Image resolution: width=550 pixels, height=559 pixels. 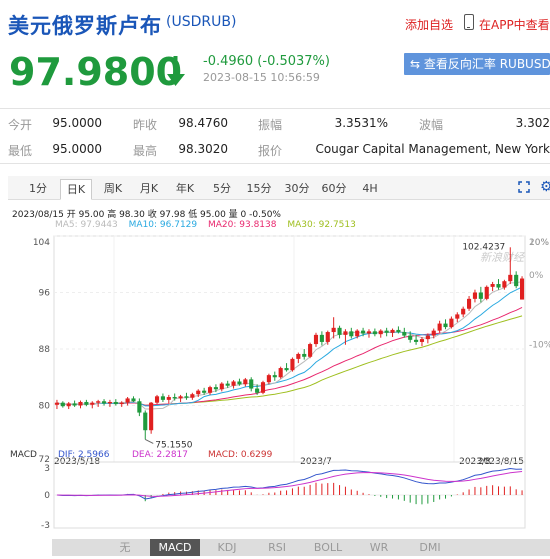 What do you see at coordinates (227, 547) in the screenshot?
I see `tab-indicator-kdj: KDJ` at bounding box center [227, 547].